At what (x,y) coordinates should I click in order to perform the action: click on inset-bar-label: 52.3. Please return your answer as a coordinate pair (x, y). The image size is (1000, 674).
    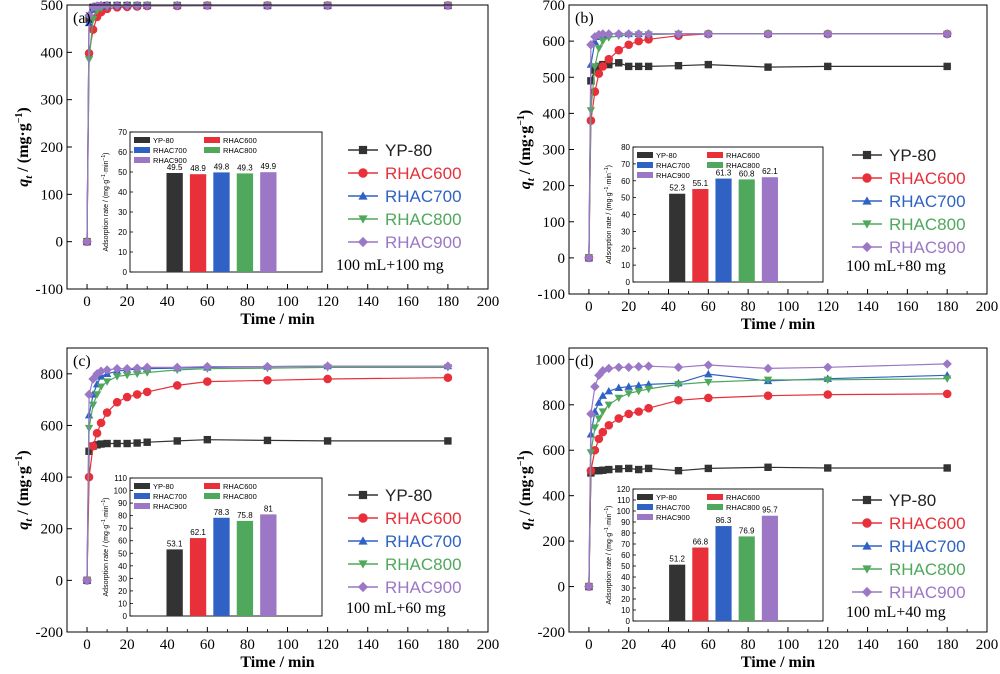
    Looking at the image, I should click on (677, 188).